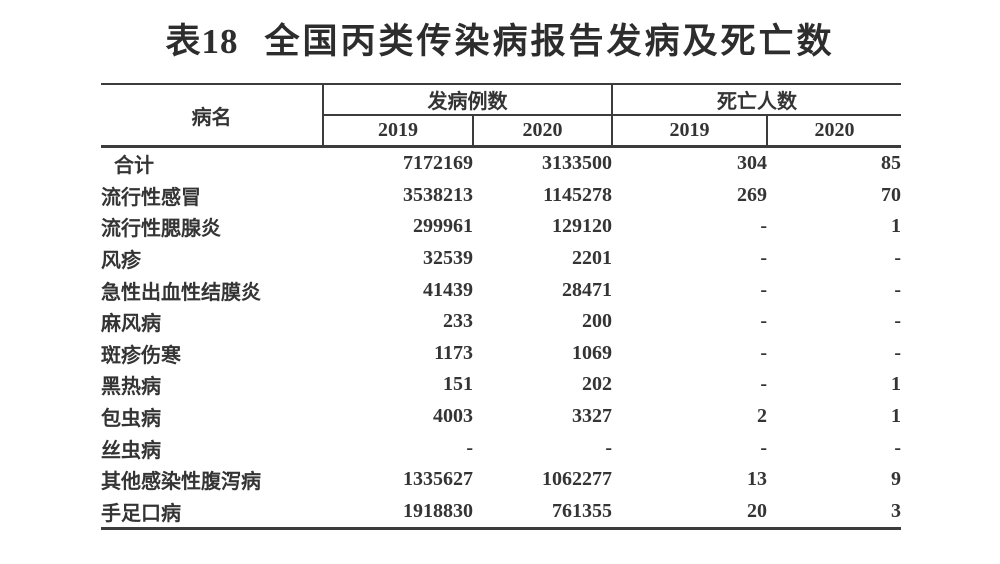 This screenshot has width=1000, height=564. Describe the element at coordinates (469, 447) in the screenshot. I see `cases-2019-cell: -` at that location.